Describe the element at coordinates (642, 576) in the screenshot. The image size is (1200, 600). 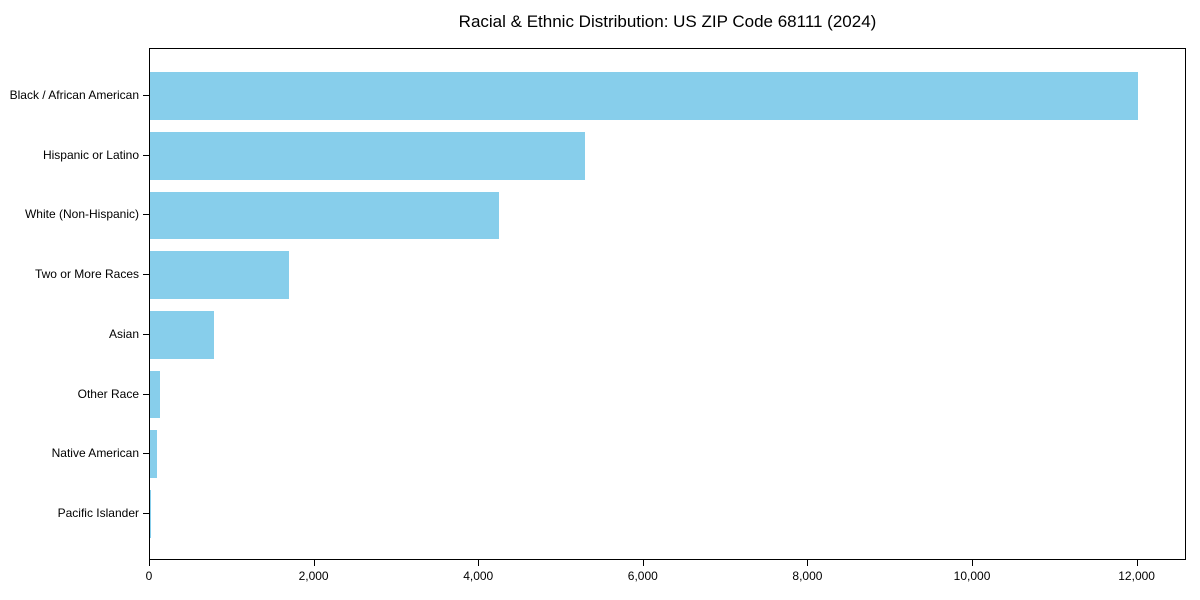
I see `x-tick-label: 6,000` at that location.